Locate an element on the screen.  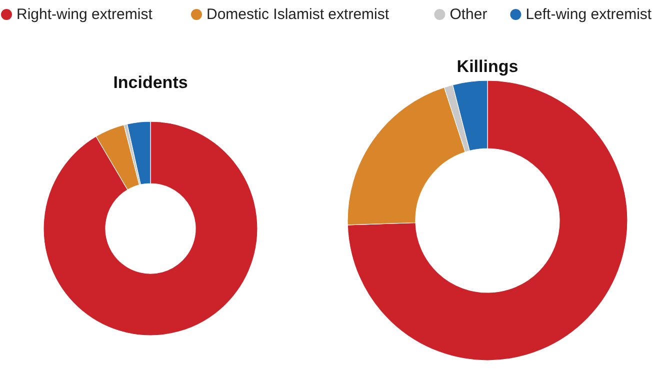
legend-label: Right-wing extremist is located at coordinates (85, 14).